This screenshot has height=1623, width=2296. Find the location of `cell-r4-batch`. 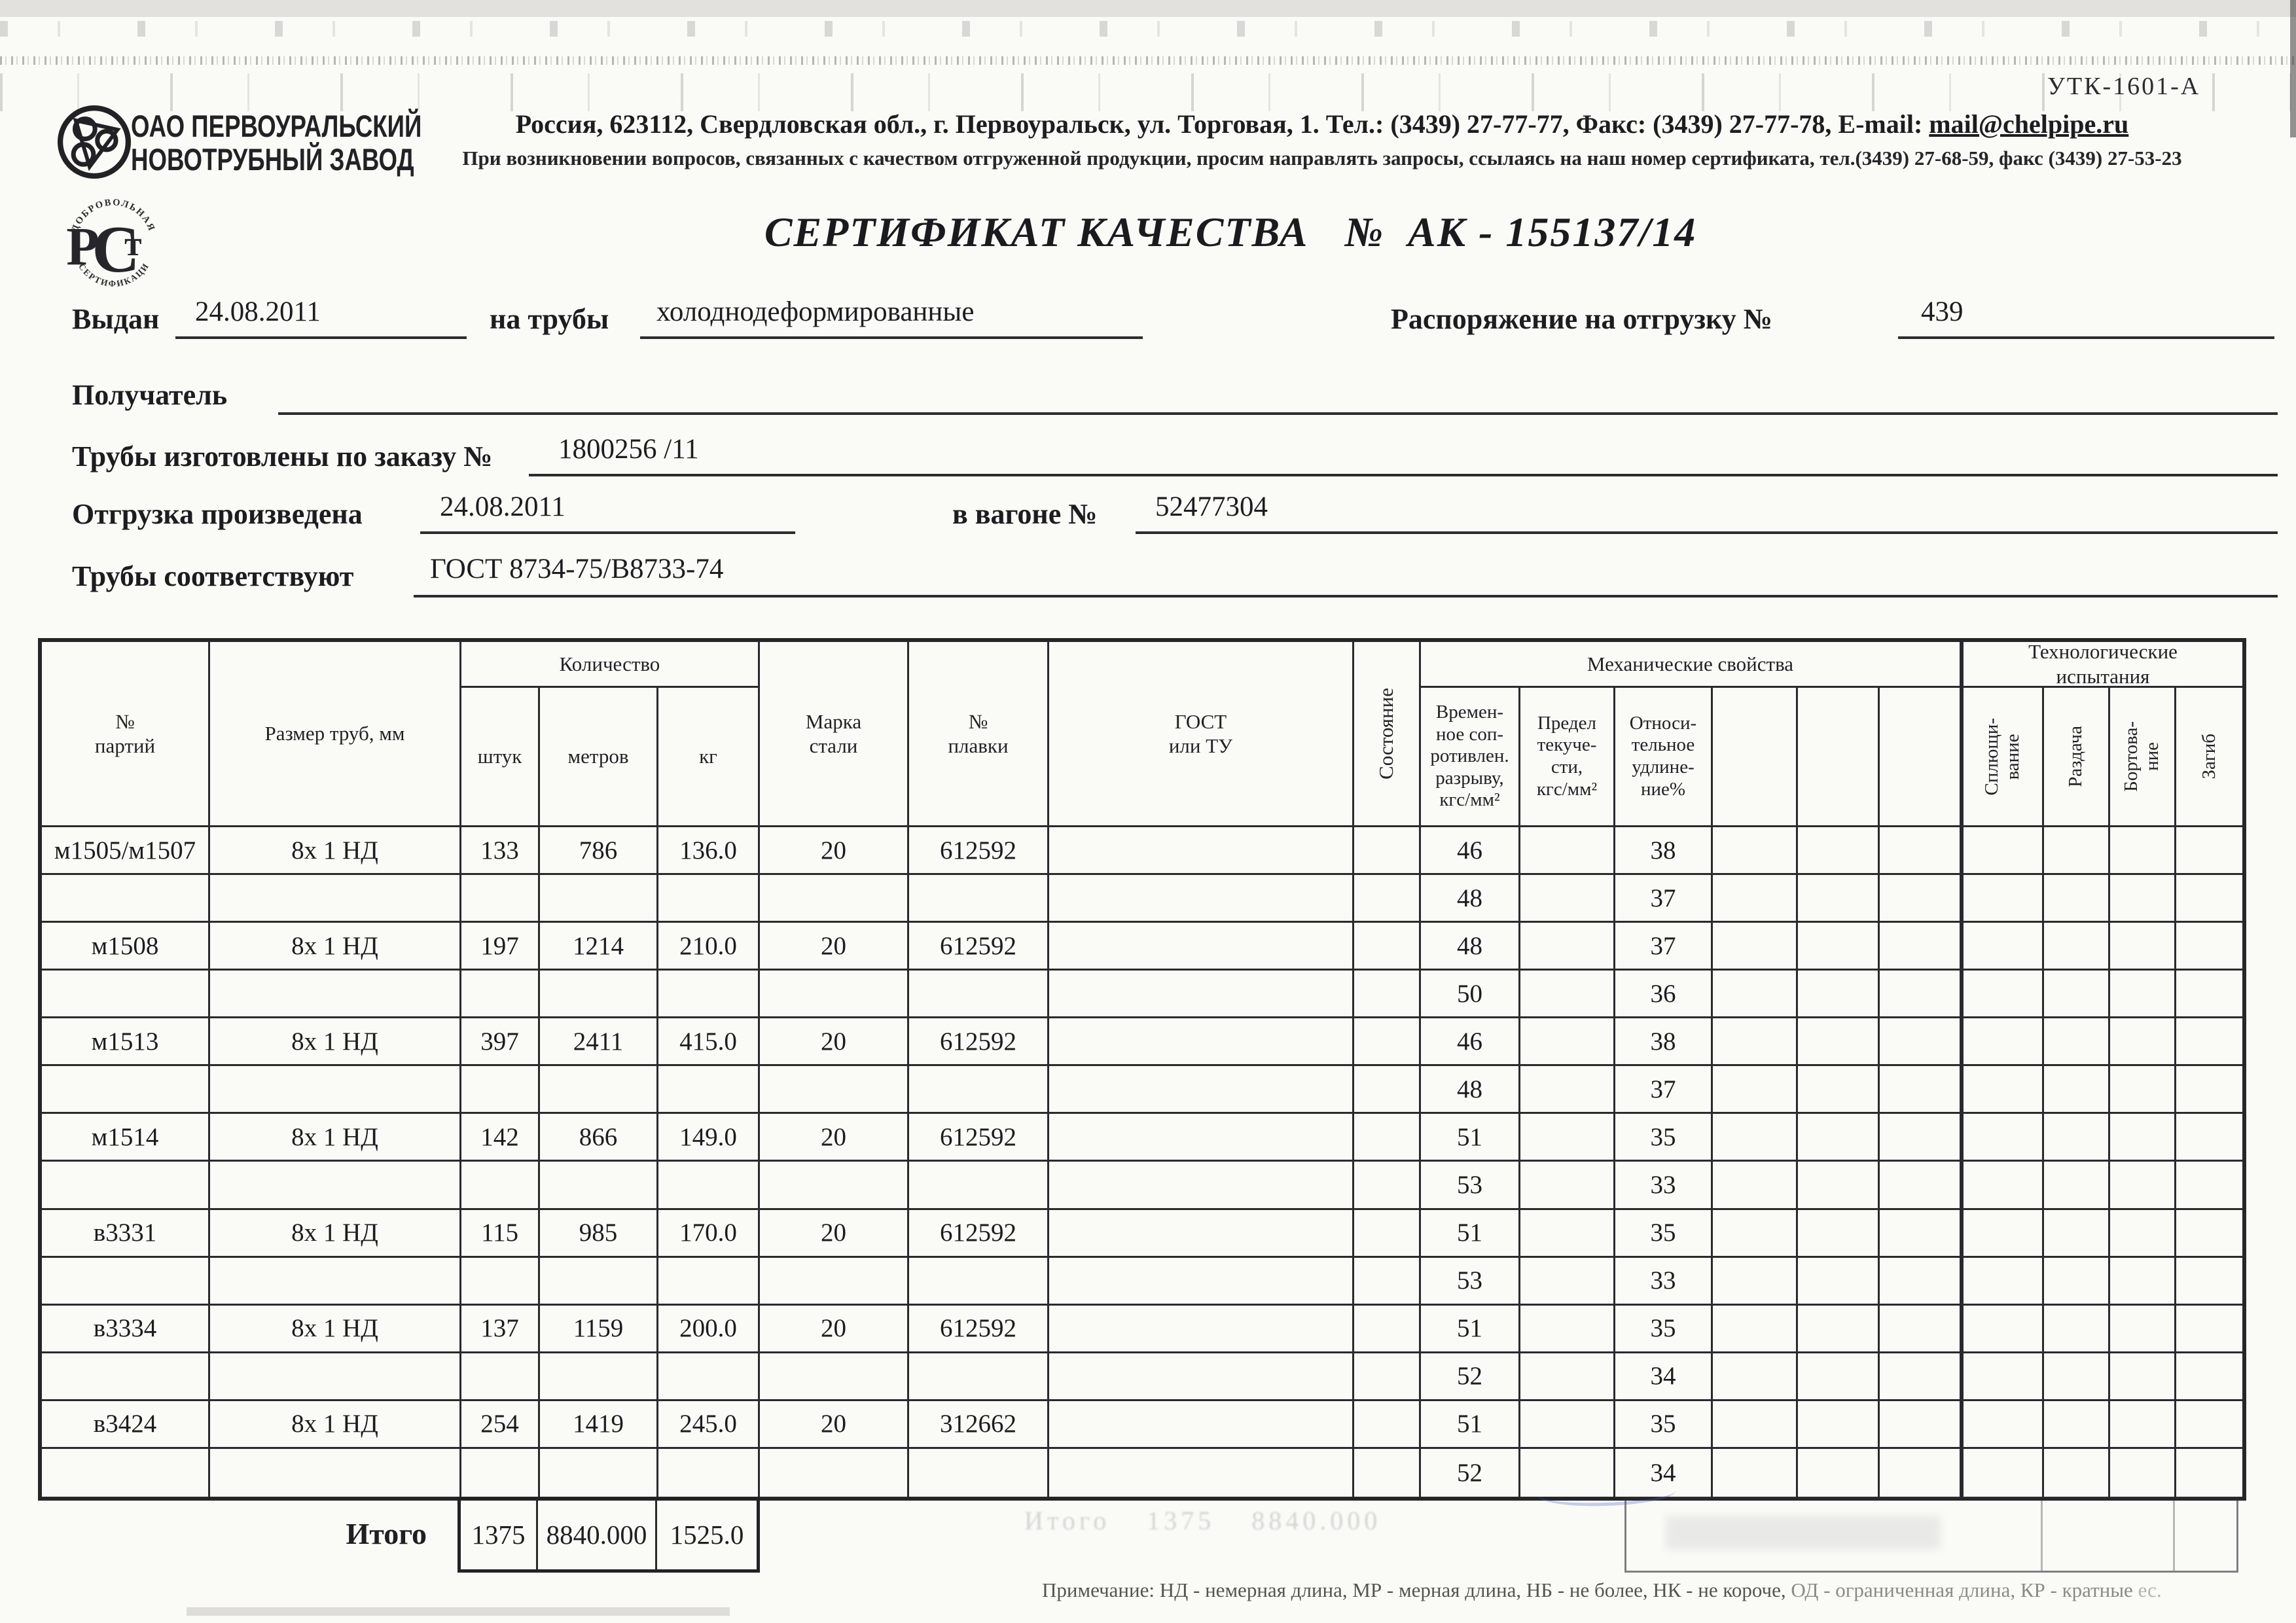

cell-r4-batch is located at coordinates (126, 995).